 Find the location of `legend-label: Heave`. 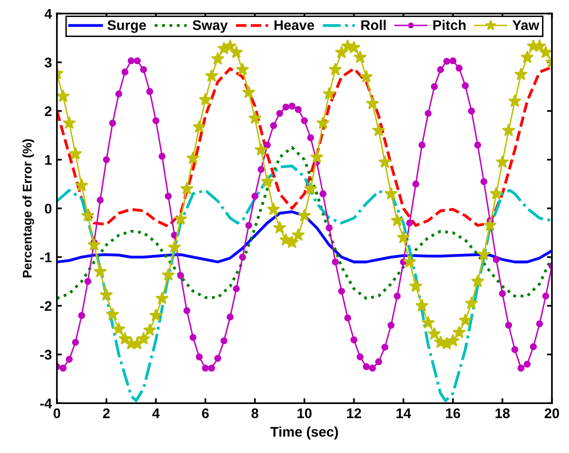

legend-label: Heave is located at coordinates (294, 25).